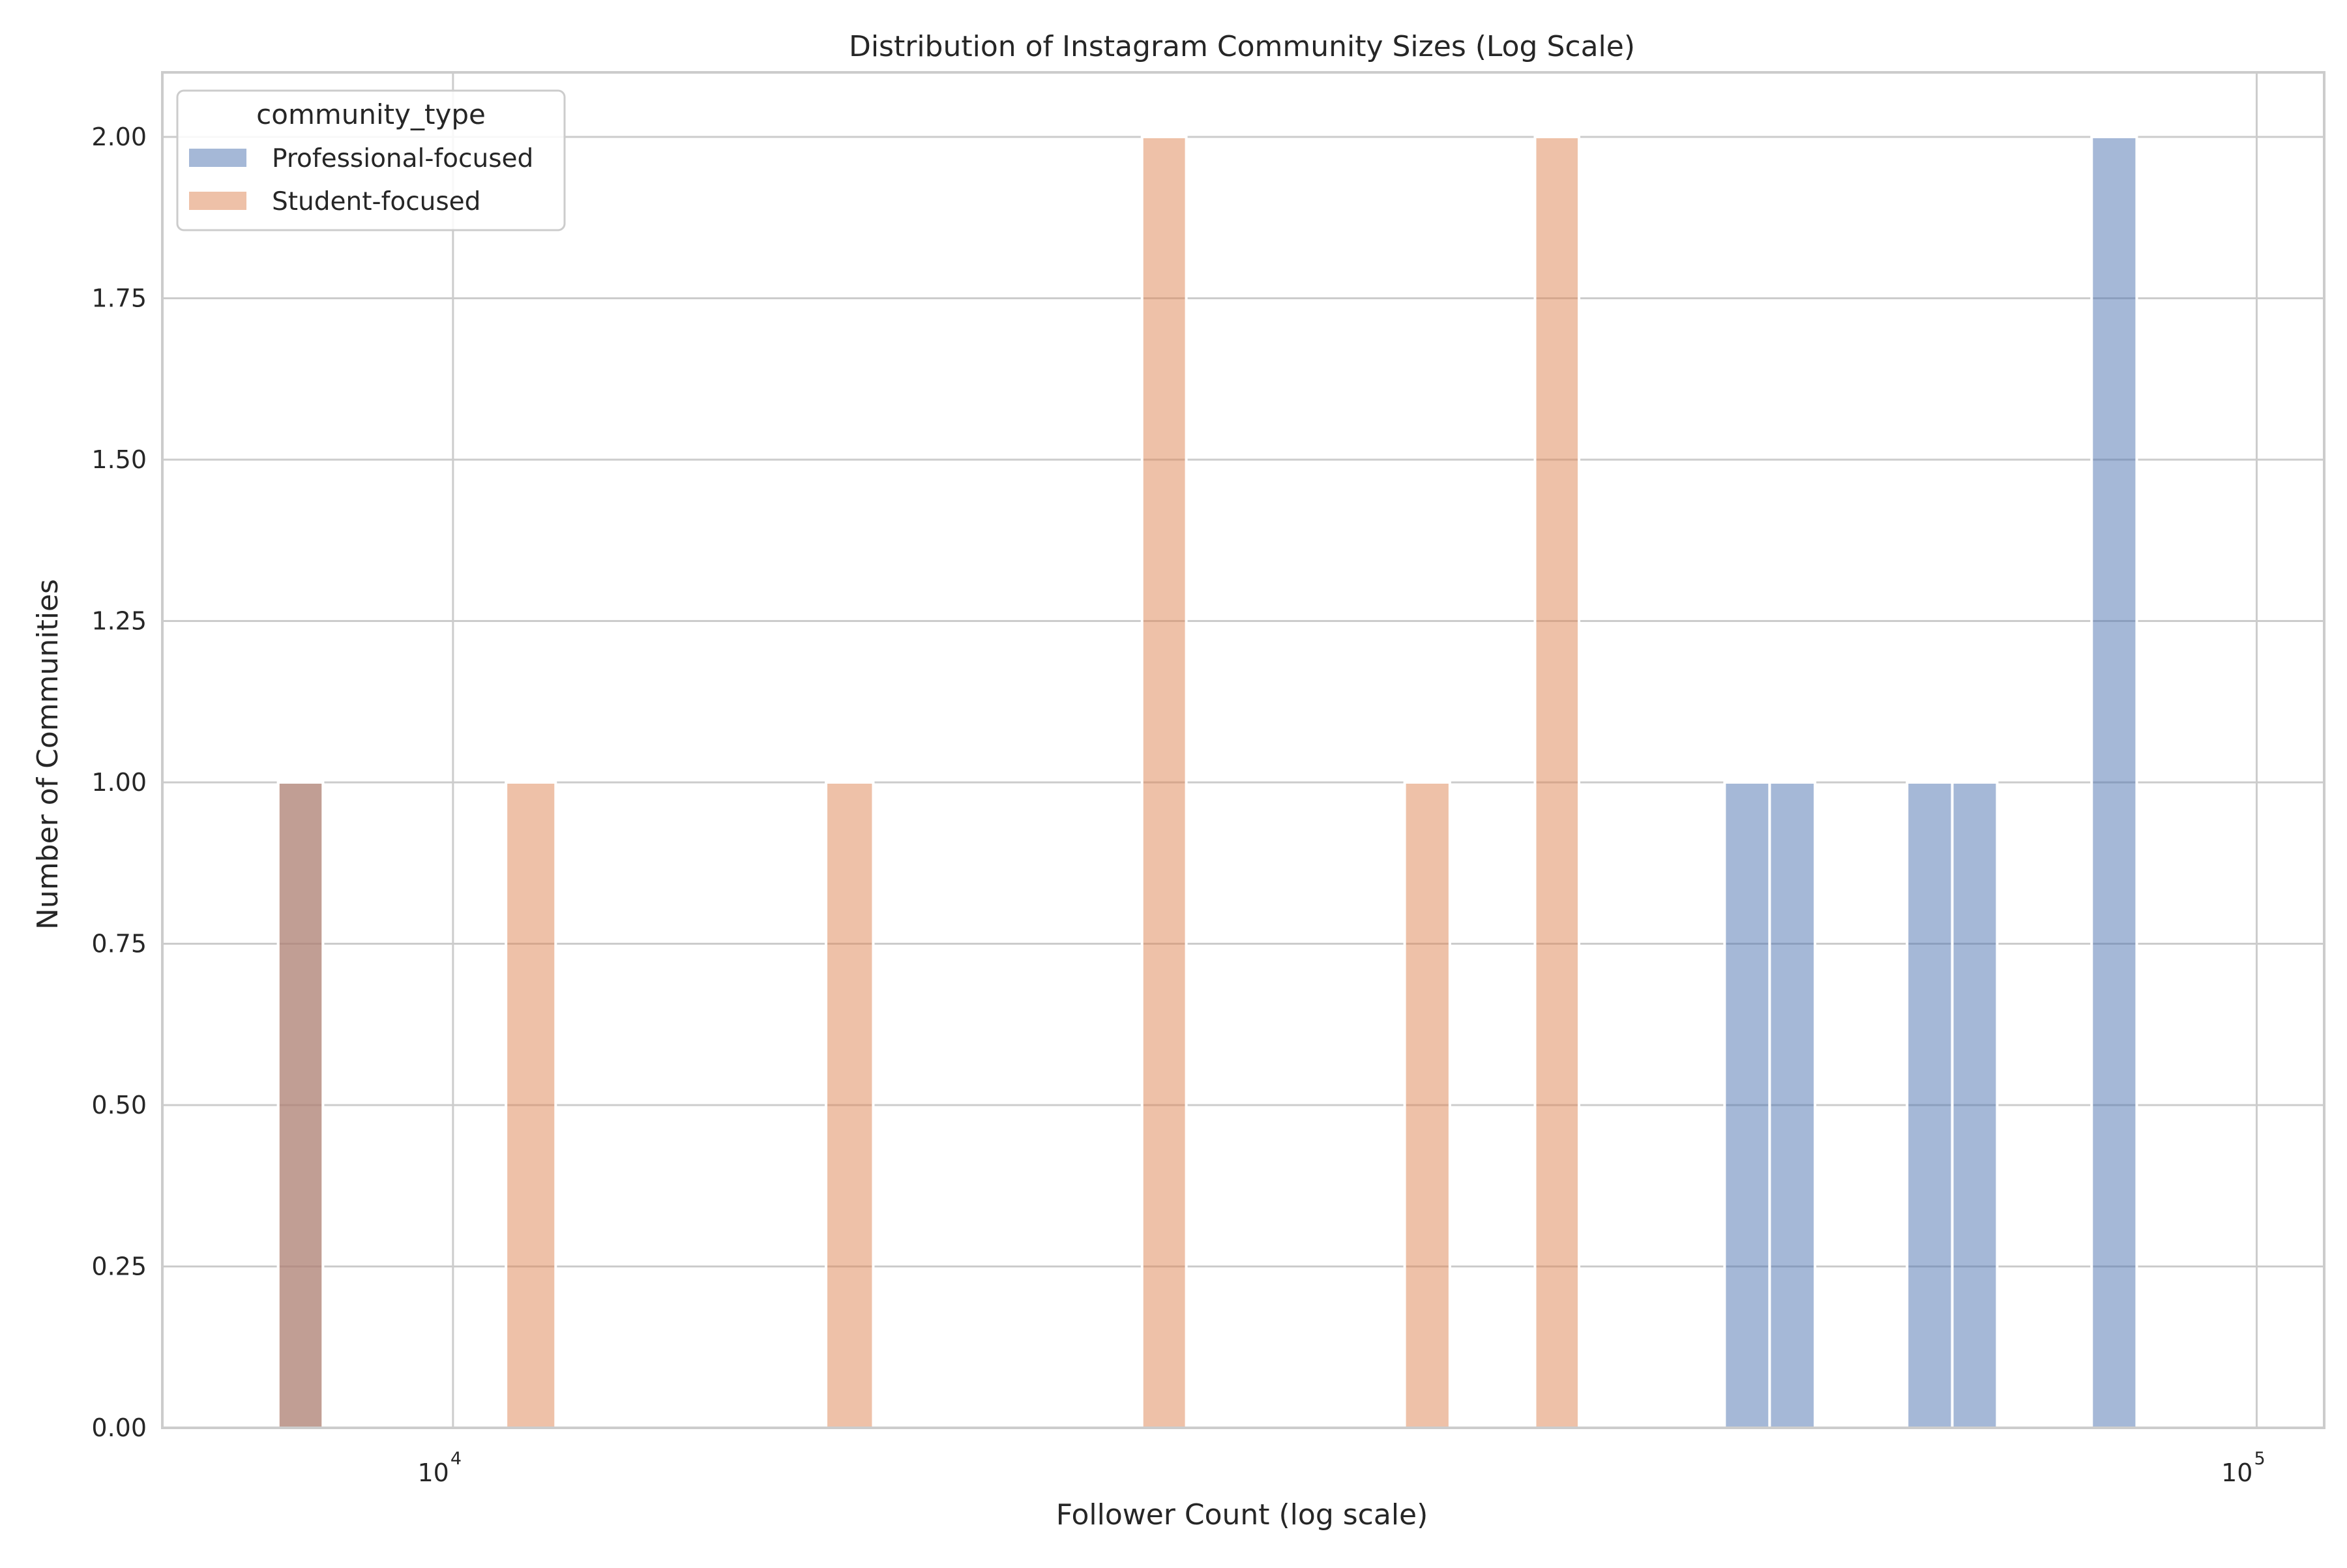  I want to click on y-axis-label: Number of Communities, so click(48, 755).